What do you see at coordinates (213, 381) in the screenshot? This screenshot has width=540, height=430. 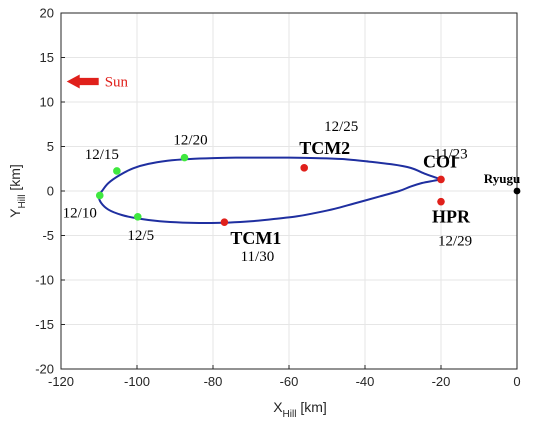 I see `x-tick-label-80: -80` at bounding box center [213, 381].